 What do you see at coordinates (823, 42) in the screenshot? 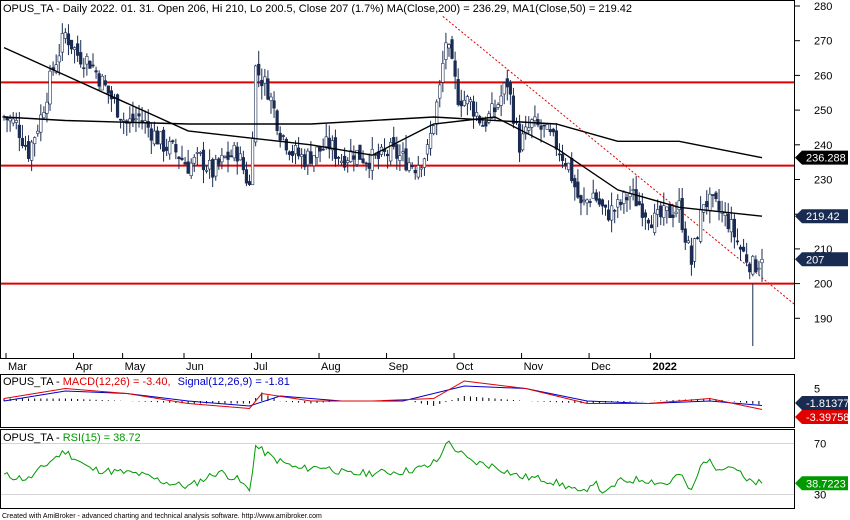
I see `price-y-tick-label: 270` at bounding box center [823, 42].